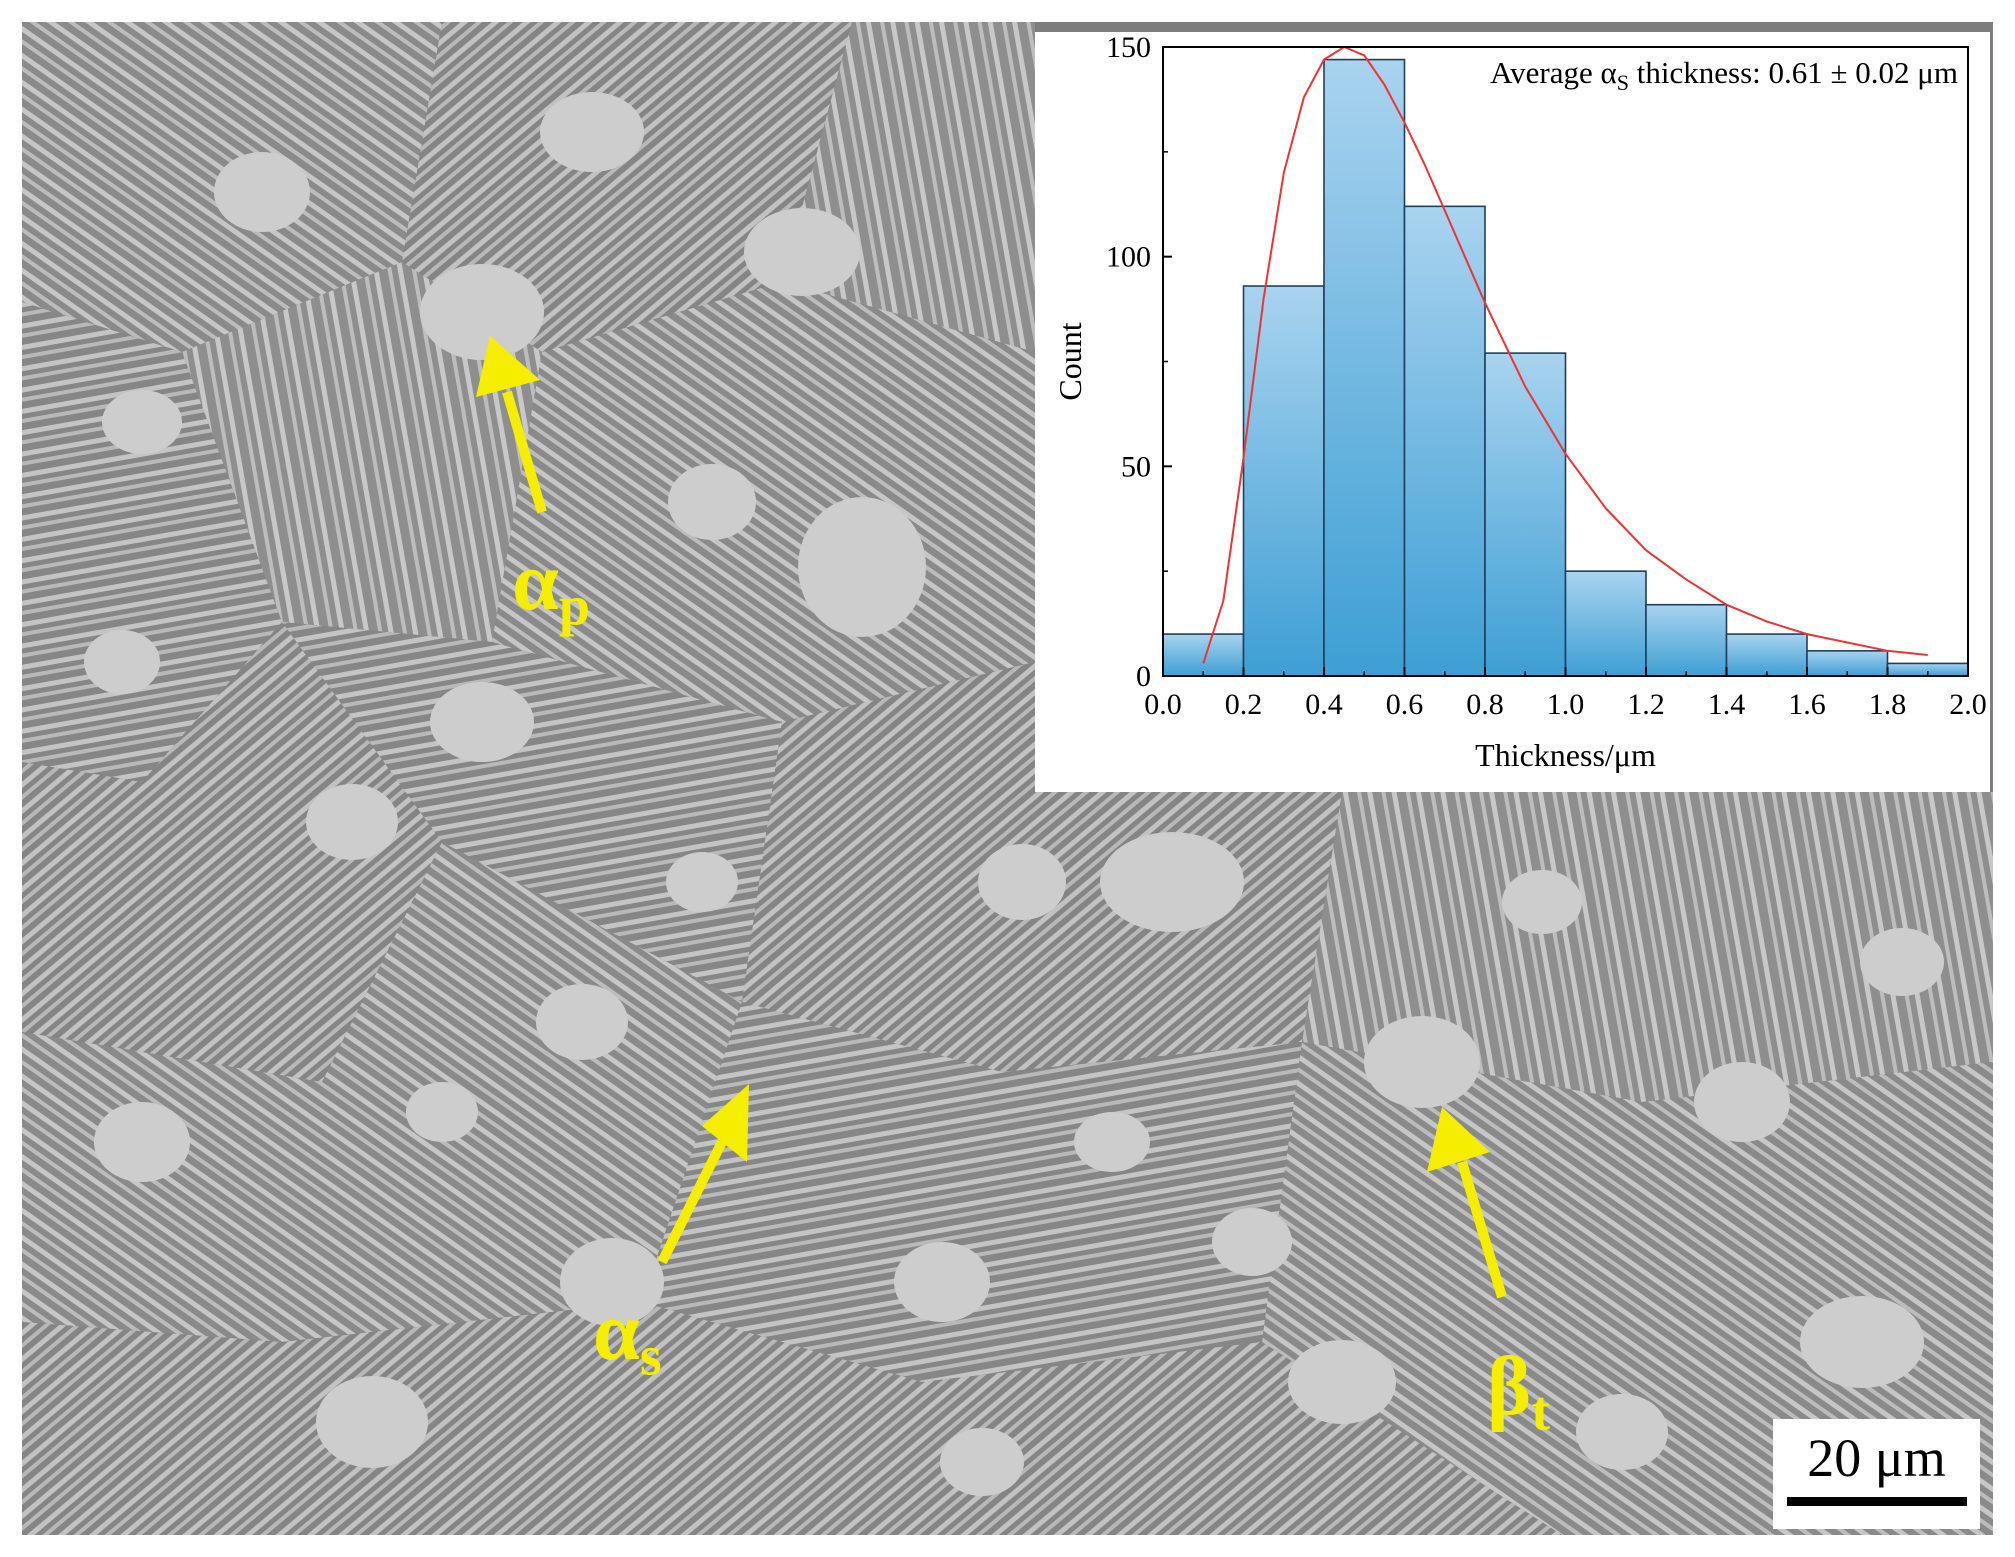 The image size is (2015, 1557). Describe the element at coordinates (1646, 704) in the screenshot. I see `x-tick-label-6: 1.2` at that location.